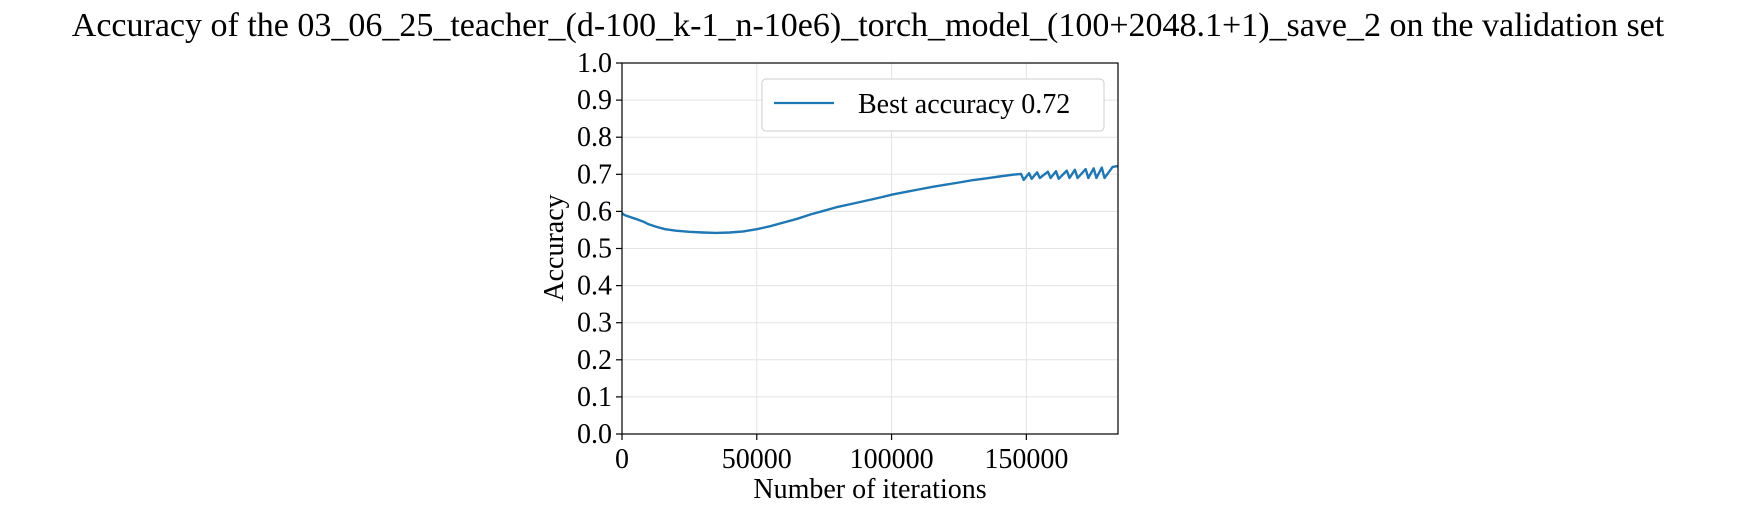  Describe the element at coordinates (594, 286) in the screenshot. I see `y-tick-label: 0.4` at that location.